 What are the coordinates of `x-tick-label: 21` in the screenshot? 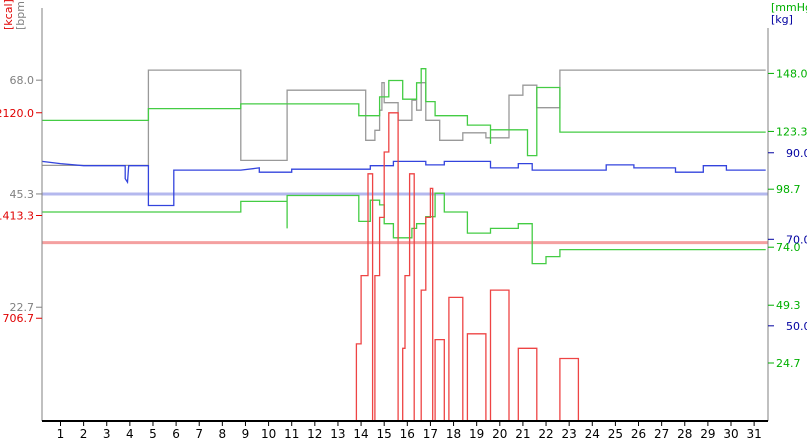 It's located at (522, 434).